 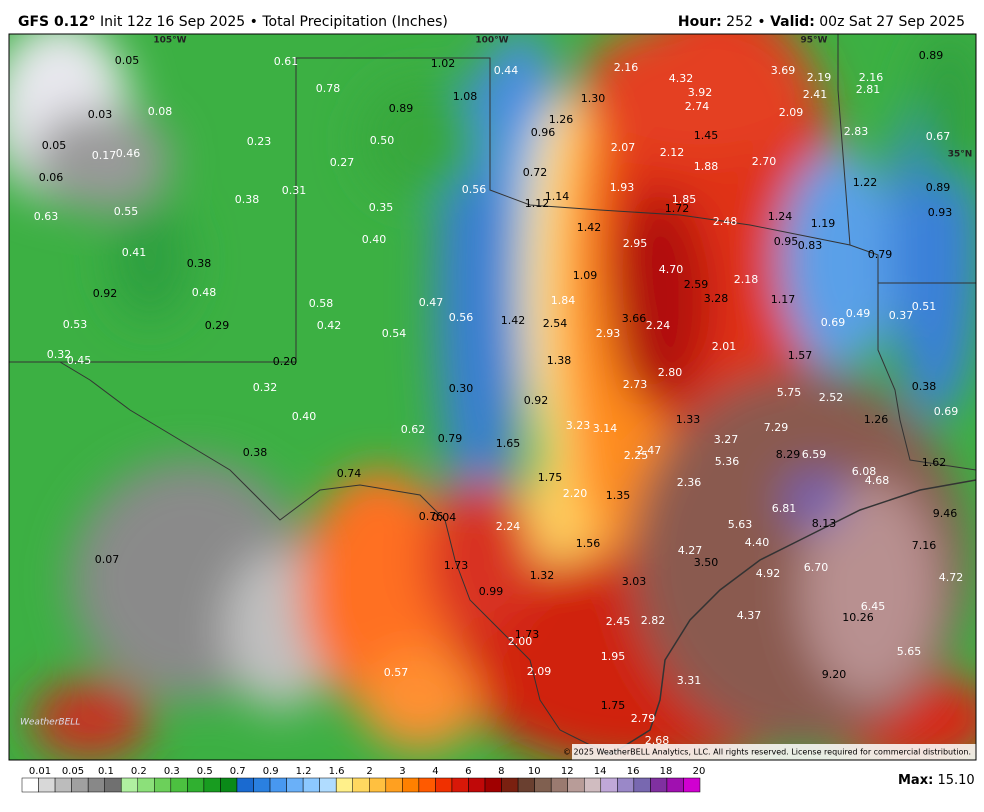 What do you see at coordinates (873, 606) in the screenshot?
I see `map-value: 6.45` at bounding box center [873, 606].